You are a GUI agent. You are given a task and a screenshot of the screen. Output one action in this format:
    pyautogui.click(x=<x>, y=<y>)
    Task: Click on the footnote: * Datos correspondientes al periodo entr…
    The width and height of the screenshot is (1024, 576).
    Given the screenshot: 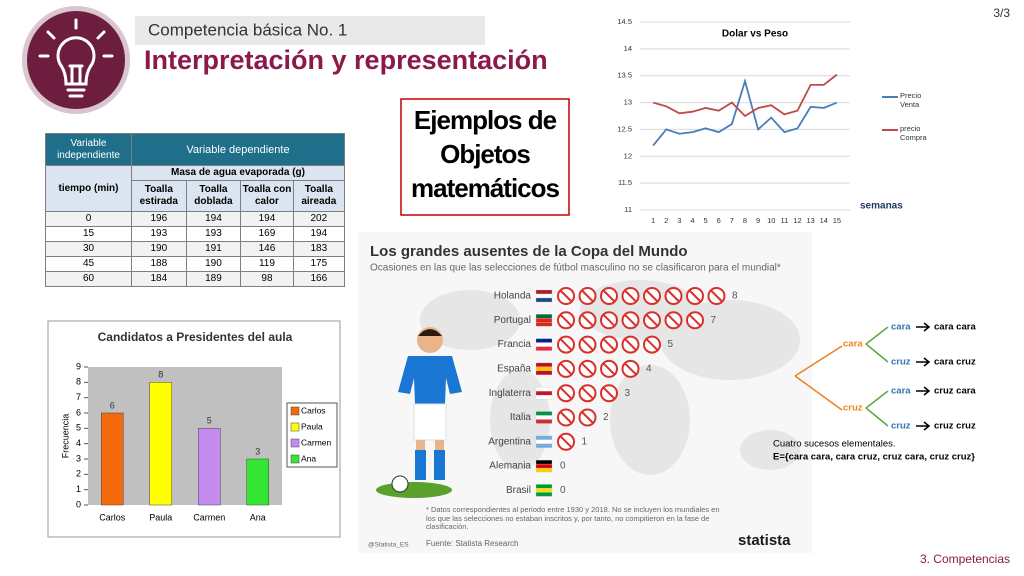 What is the action you would take?
    pyautogui.click(x=573, y=518)
    